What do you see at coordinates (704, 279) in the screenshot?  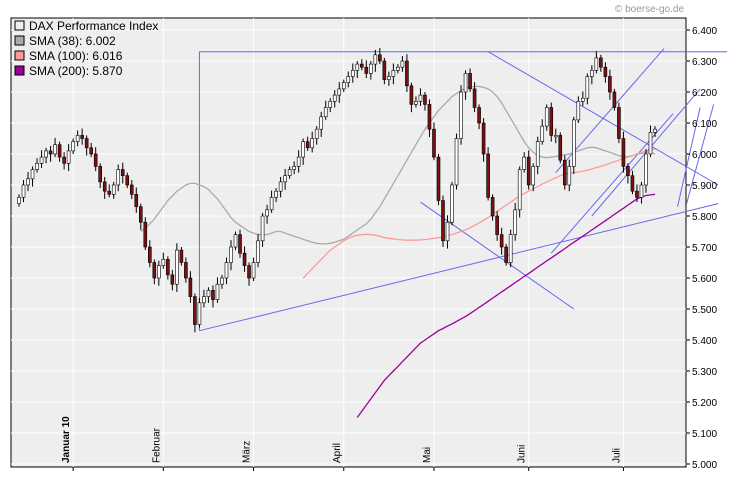 I see `y-tick-label: 5.600` at bounding box center [704, 279].